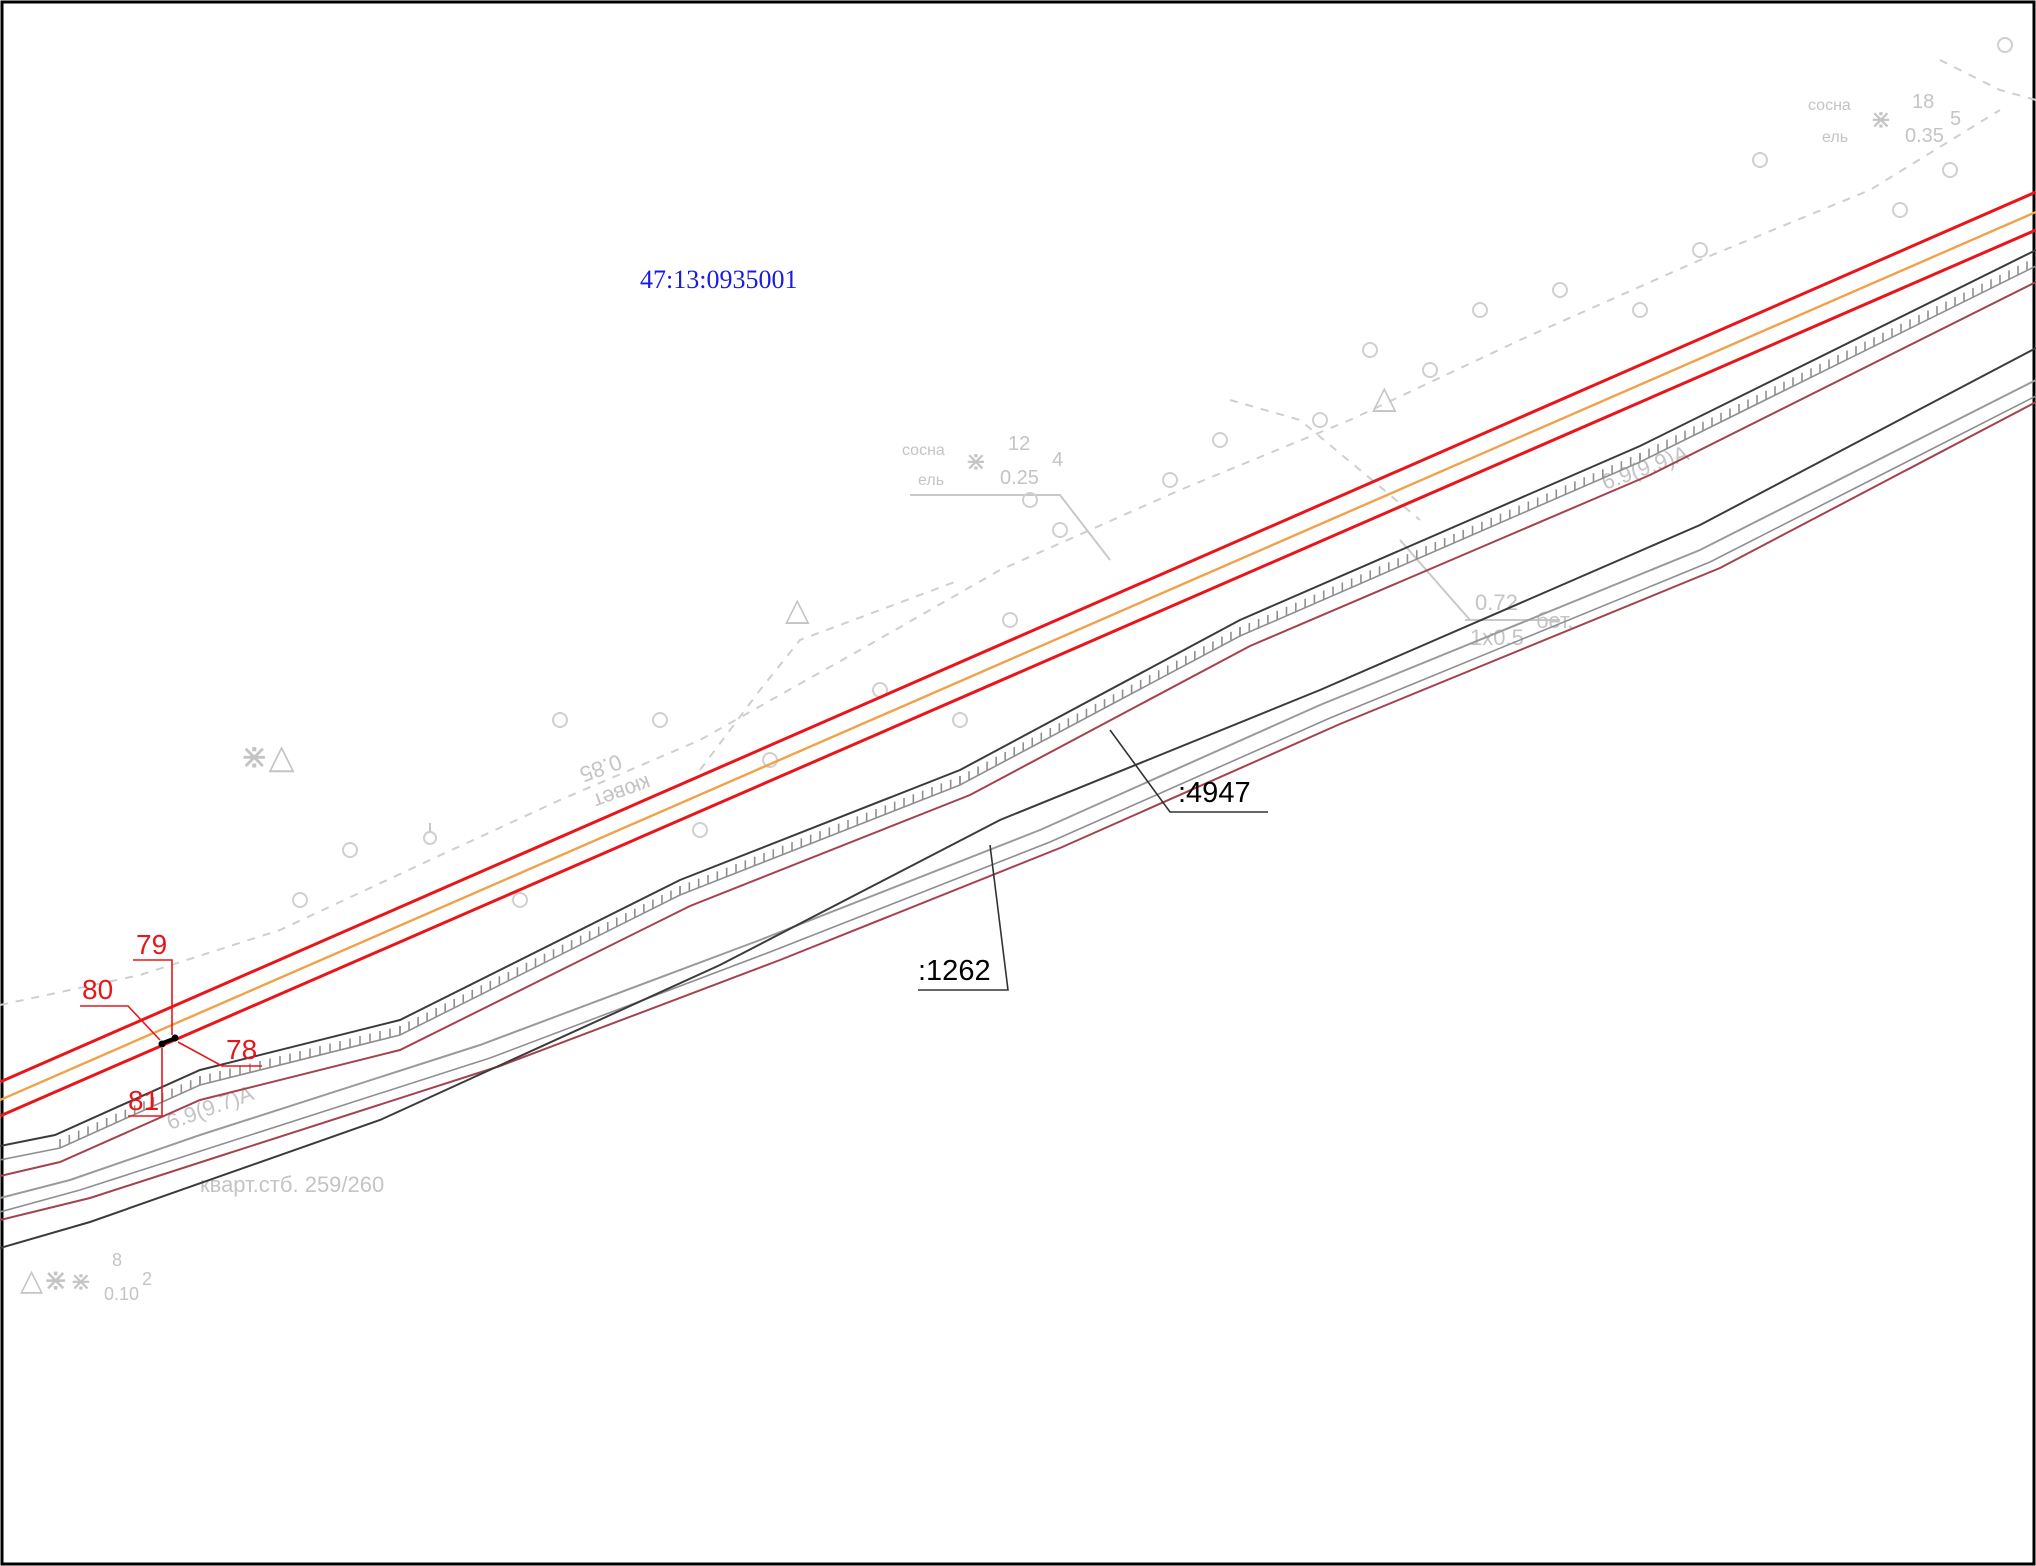 This screenshot has width=2036, height=1566. Describe the element at coordinates (1519, 620) in the screenshot. I see `culvert-note: 0.72 1х0.5 бет.` at that location.